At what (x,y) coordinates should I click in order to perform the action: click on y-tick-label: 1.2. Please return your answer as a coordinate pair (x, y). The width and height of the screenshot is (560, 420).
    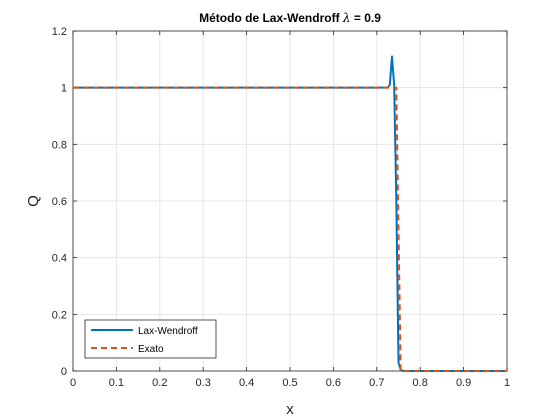
    Looking at the image, I should click on (59, 32).